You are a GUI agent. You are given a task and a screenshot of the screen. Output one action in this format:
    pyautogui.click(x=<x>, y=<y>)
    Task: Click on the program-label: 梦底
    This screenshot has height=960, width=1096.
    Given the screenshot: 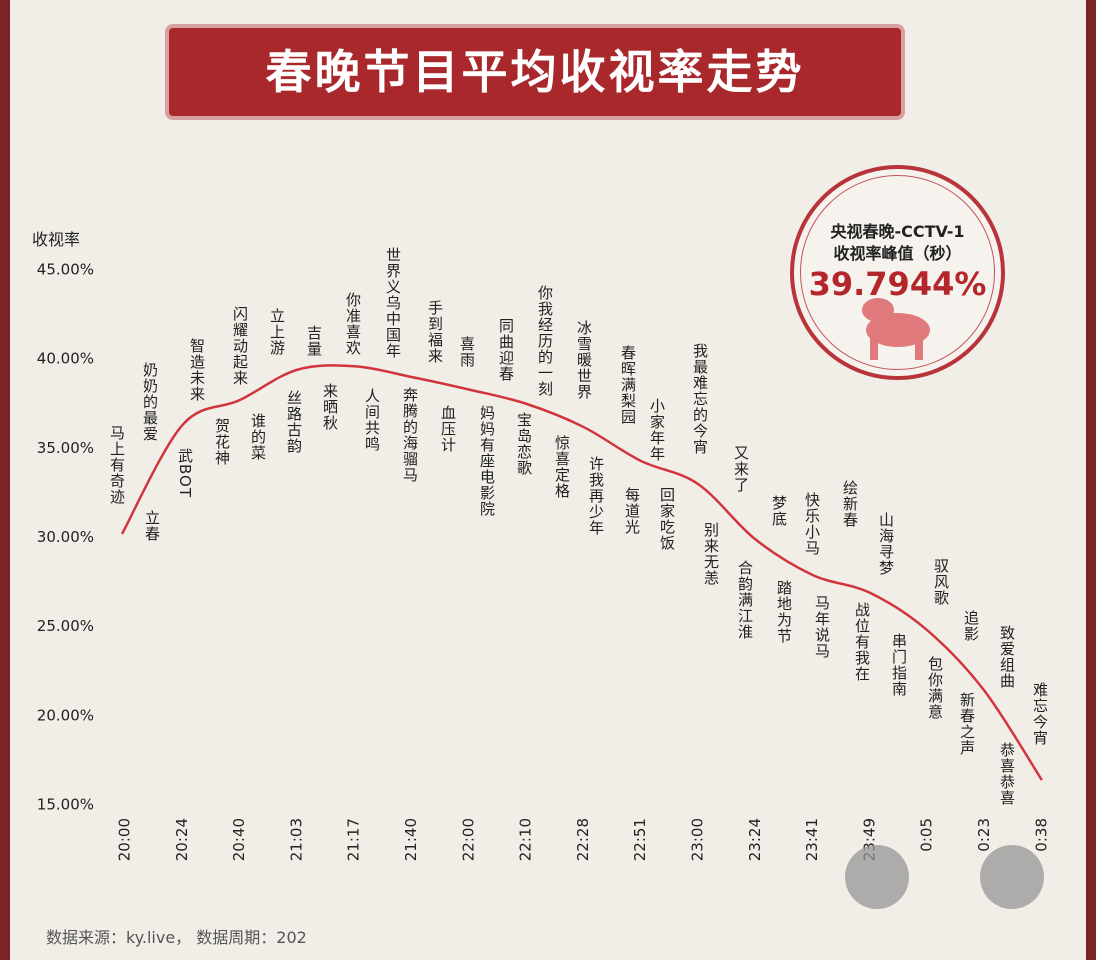 What is the action you would take?
    pyautogui.click(x=779, y=511)
    